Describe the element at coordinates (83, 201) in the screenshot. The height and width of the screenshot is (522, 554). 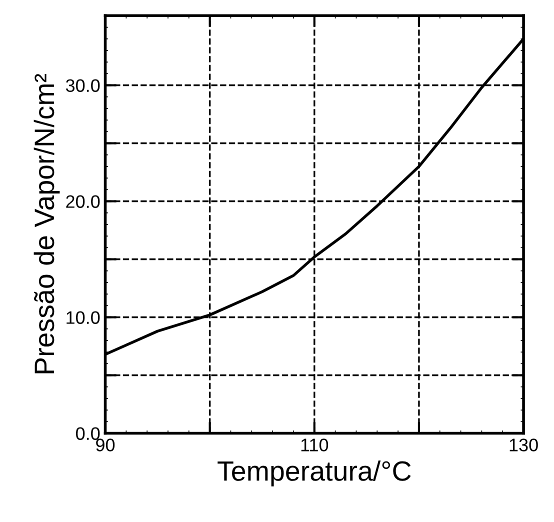
I see `y-tick-label: 20.0` at that location.